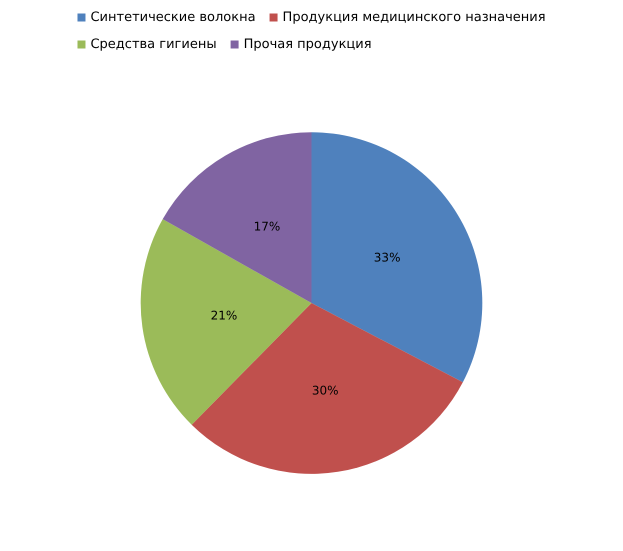 The height and width of the screenshot is (551, 623). What do you see at coordinates (387, 257) in the screenshot?
I see `data-label: 33%` at bounding box center [387, 257].